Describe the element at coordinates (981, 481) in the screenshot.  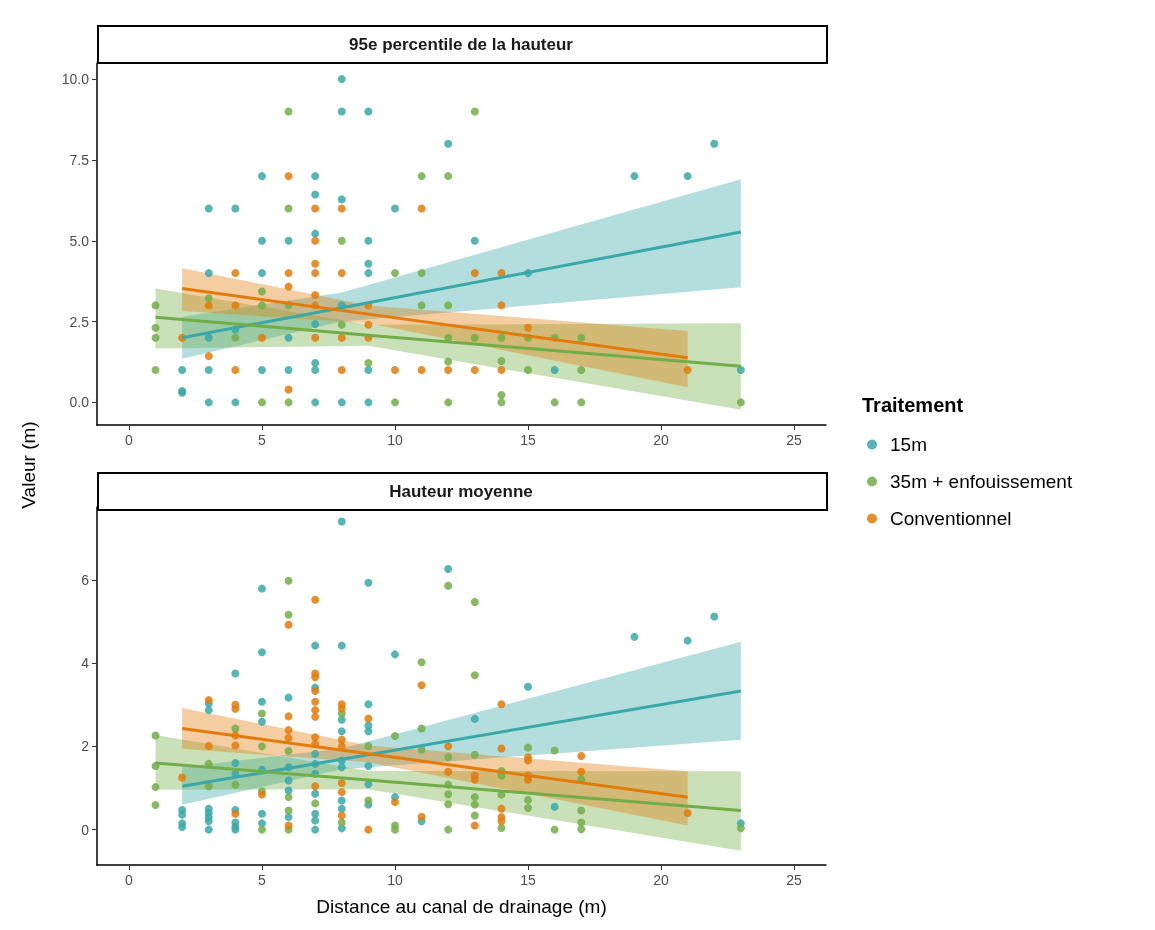
I see `legend-label: 35m + enfouissement` at that location.